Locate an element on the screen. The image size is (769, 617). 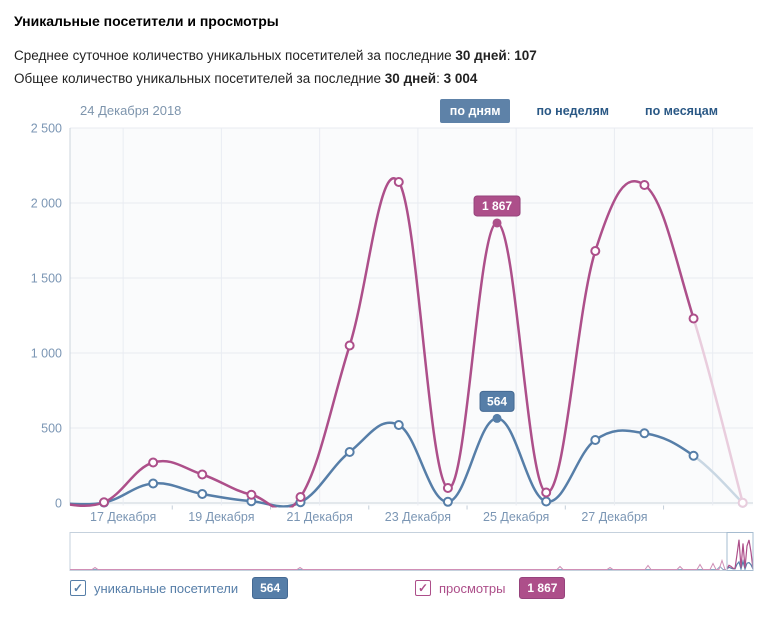
minimap-selection-views is located at coordinates (740, 554).